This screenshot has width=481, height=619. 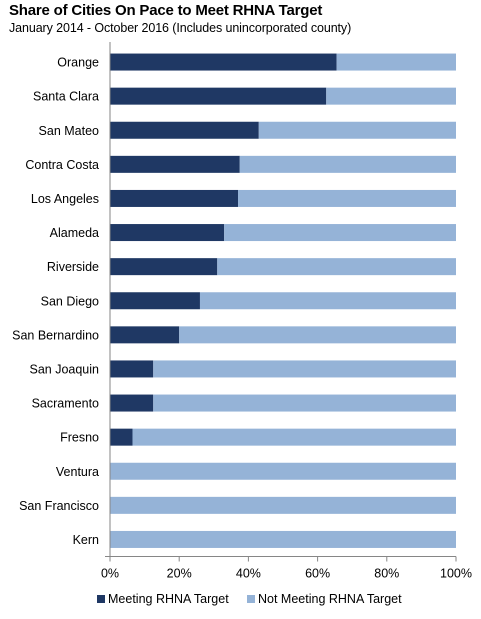 I want to click on category-label: San Francisco, so click(x=59, y=506).